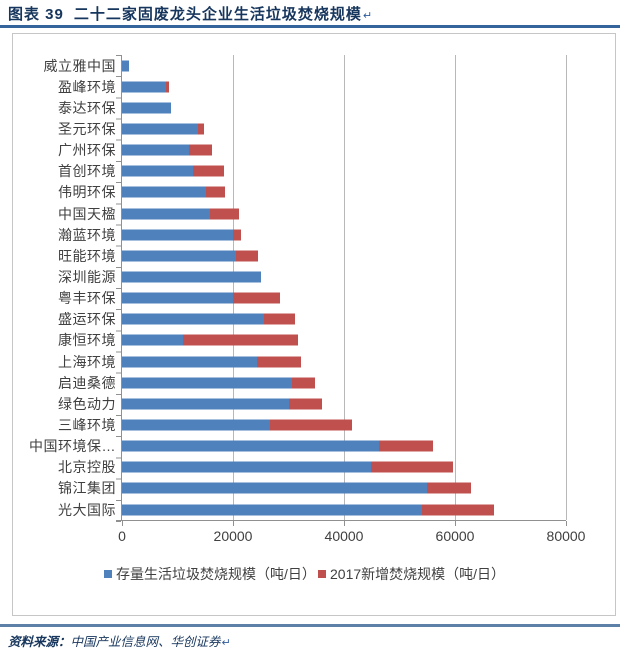  I want to click on category-label: 广州环保, so click(87, 150).